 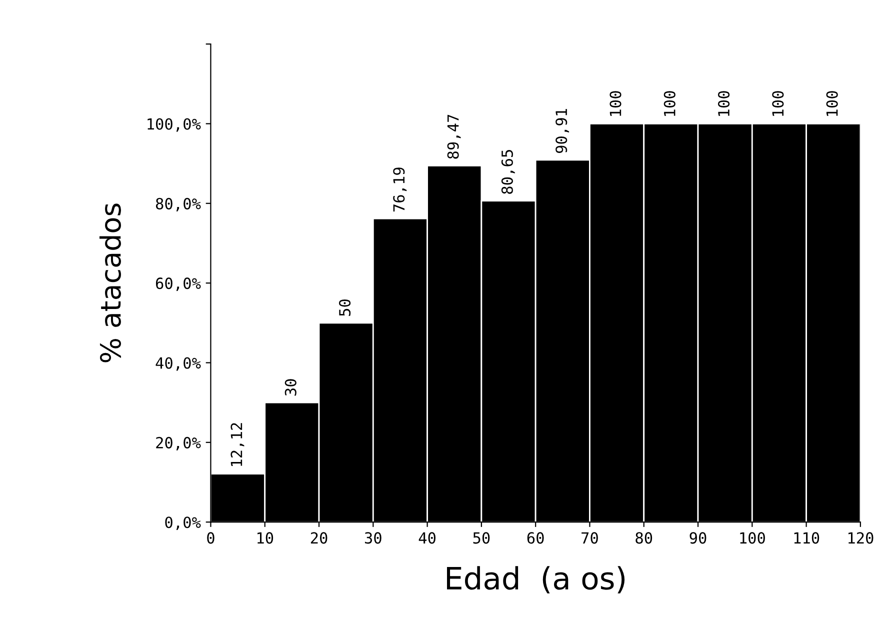 I want to click on x-tick-label: 30, so click(x=373, y=538).